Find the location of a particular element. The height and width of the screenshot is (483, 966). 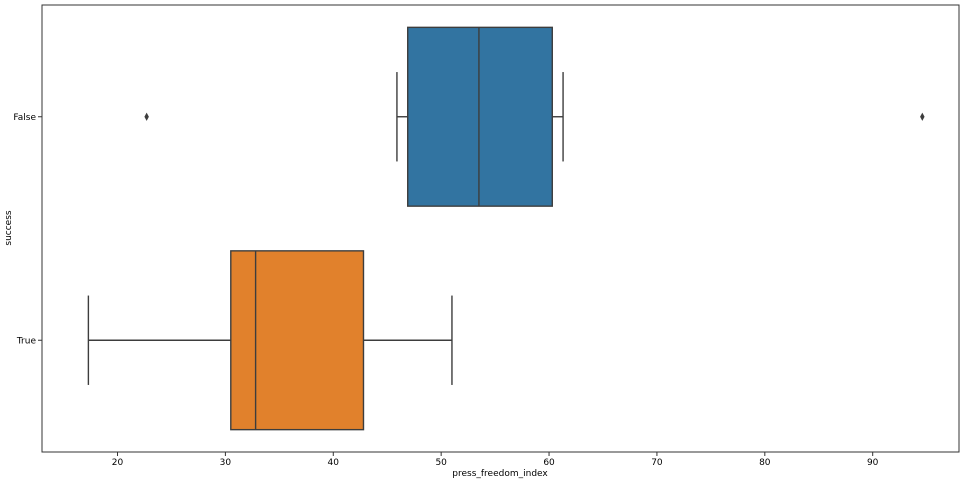

box-group-true is located at coordinates (270, 340).